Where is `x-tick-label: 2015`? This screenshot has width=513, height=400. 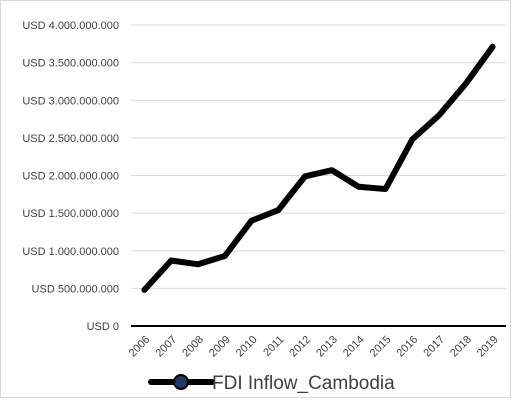
x-tick-label: 2015 is located at coordinates (381, 347).